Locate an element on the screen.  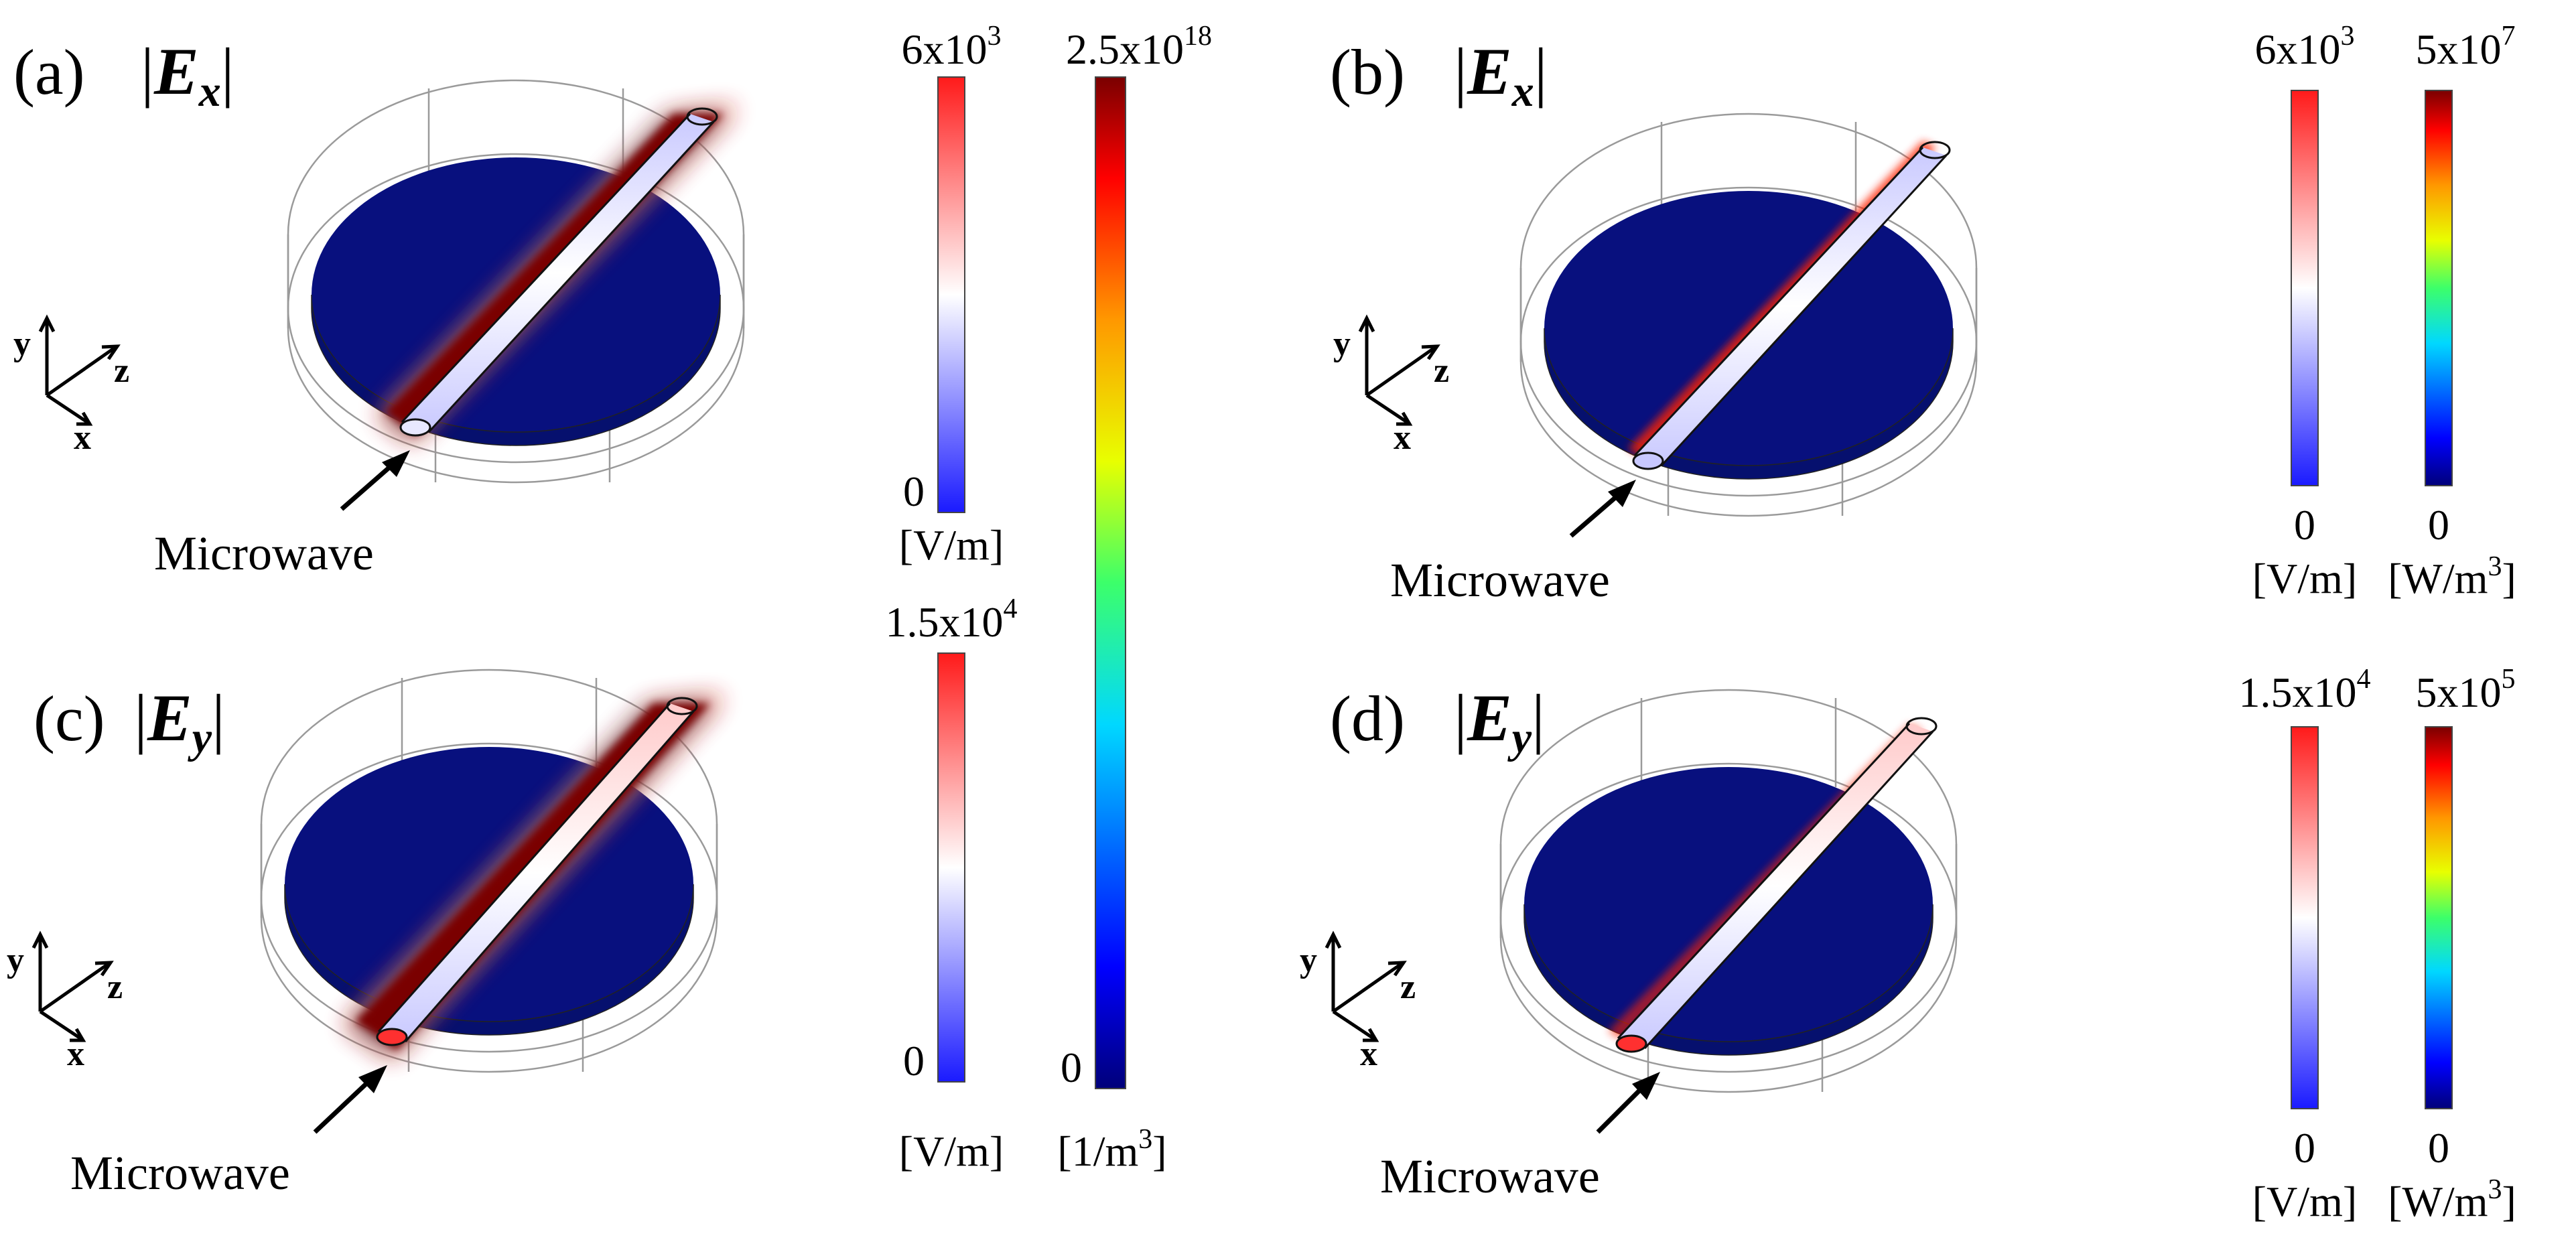
colorbar-b-field: 6x10³ 0 [V/m] is located at coordinates (2304, 311).